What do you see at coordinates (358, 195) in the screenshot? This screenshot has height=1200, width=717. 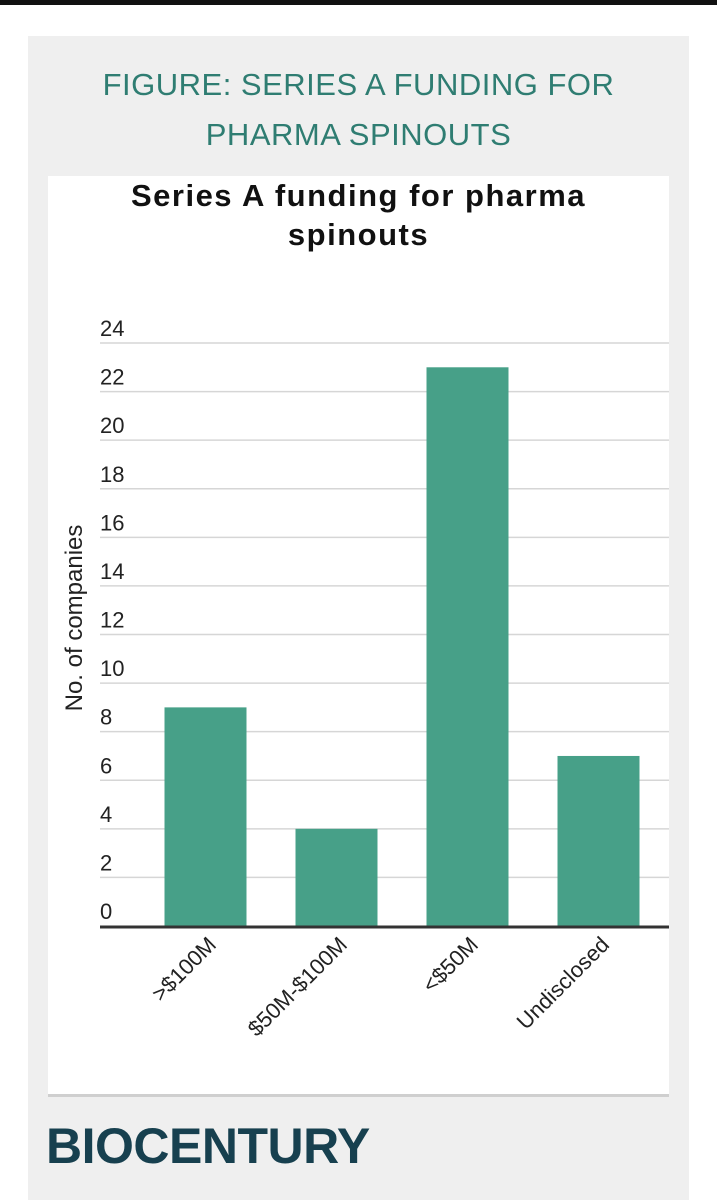 I see `chart-title-line-1: Series A funding for pharma` at bounding box center [358, 195].